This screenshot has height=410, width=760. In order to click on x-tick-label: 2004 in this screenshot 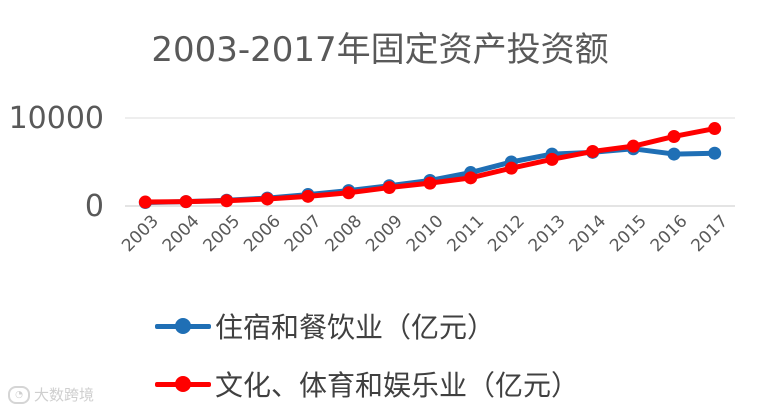, I will do `click(181, 233)`.